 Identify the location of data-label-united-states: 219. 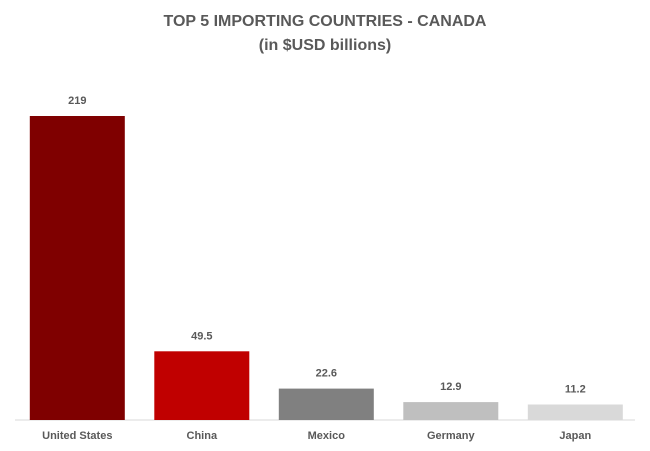
(77, 101).